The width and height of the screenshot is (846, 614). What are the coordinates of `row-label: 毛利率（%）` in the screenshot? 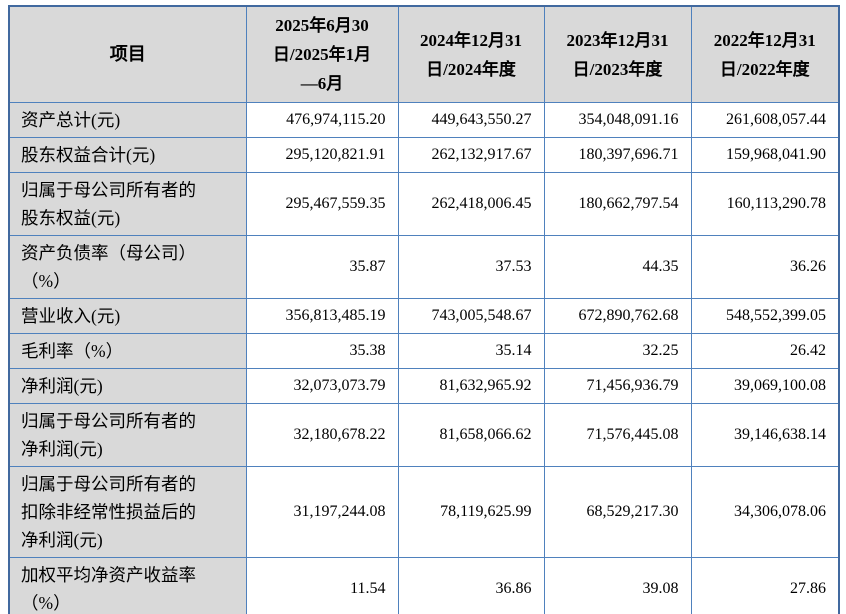 It's located at (127, 351).